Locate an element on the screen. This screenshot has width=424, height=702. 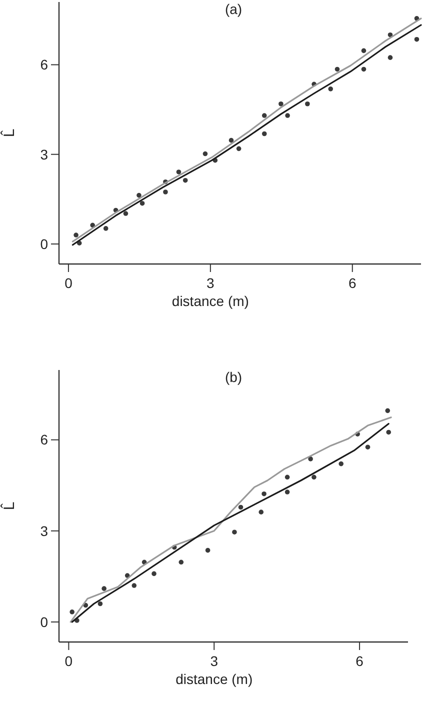
chart-title: (a) is located at coordinates (233, 9).